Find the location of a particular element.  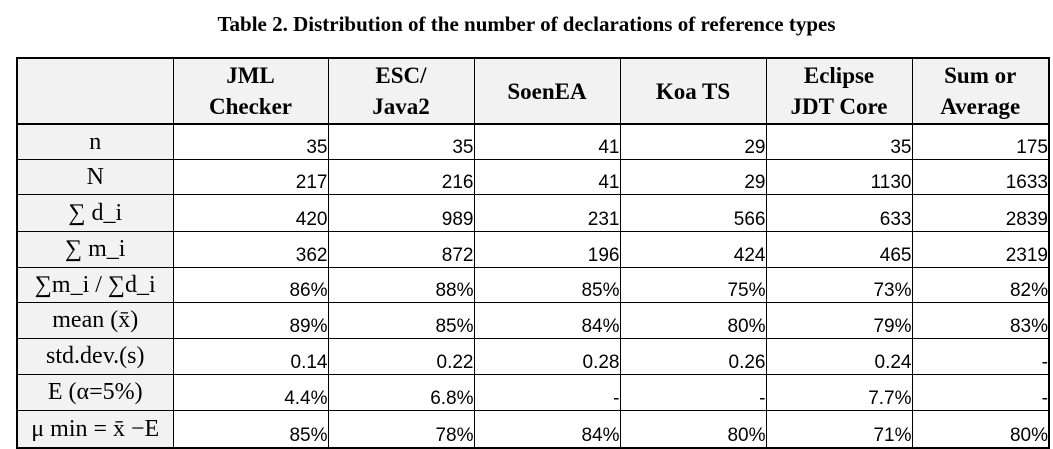

row-label: n is located at coordinates (95, 141).